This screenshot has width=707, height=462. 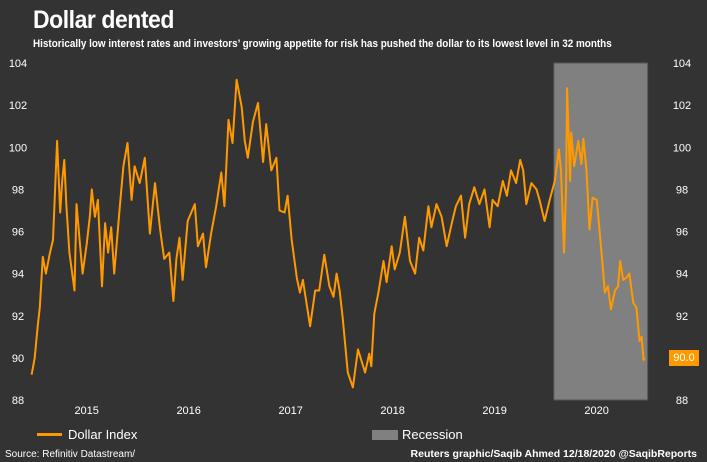 What do you see at coordinates (682, 106) in the screenshot?
I see `y-tick-label-right: 102` at bounding box center [682, 106].